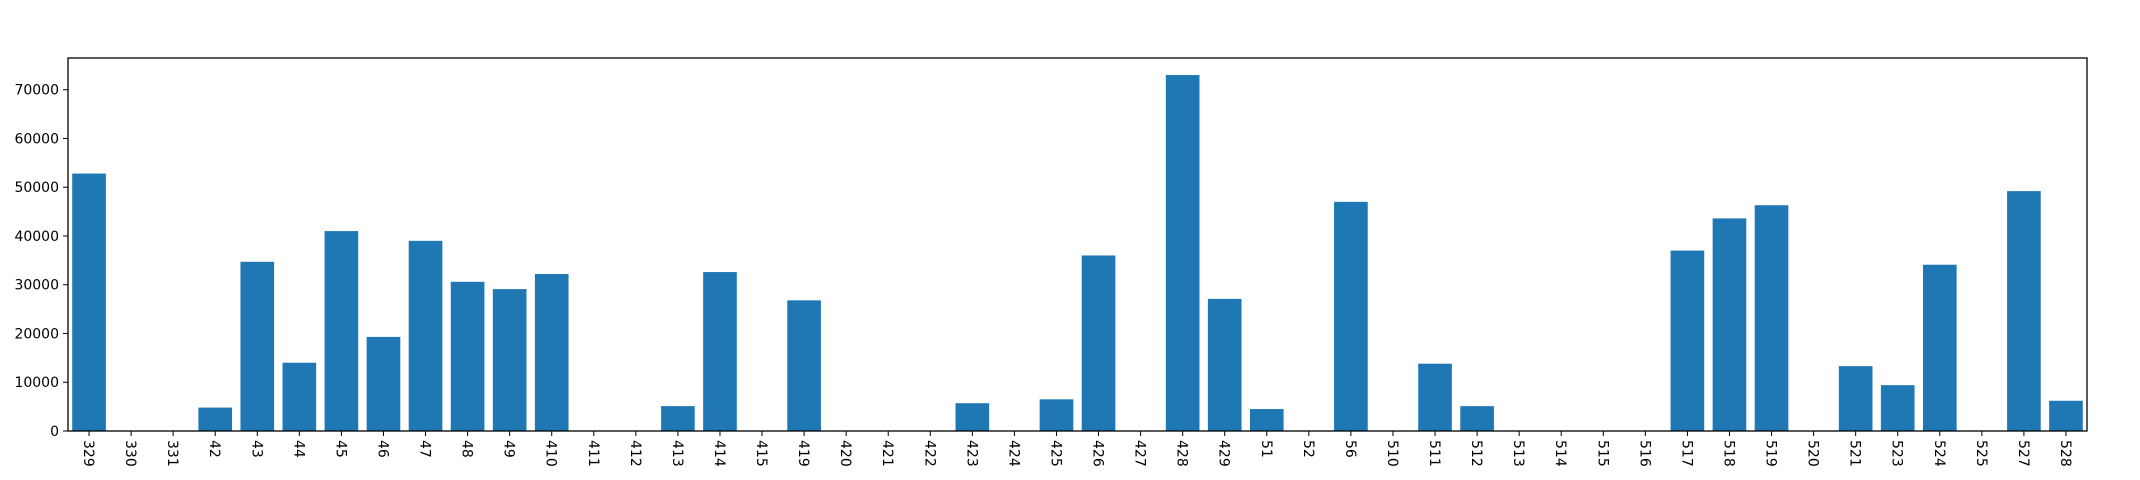 The width and height of the screenshot is (2140, 480). What do you see at coordinates (36, 334) in the screenshot?
I see `y-tick-label: 20000` at bounding box center [36, 334].